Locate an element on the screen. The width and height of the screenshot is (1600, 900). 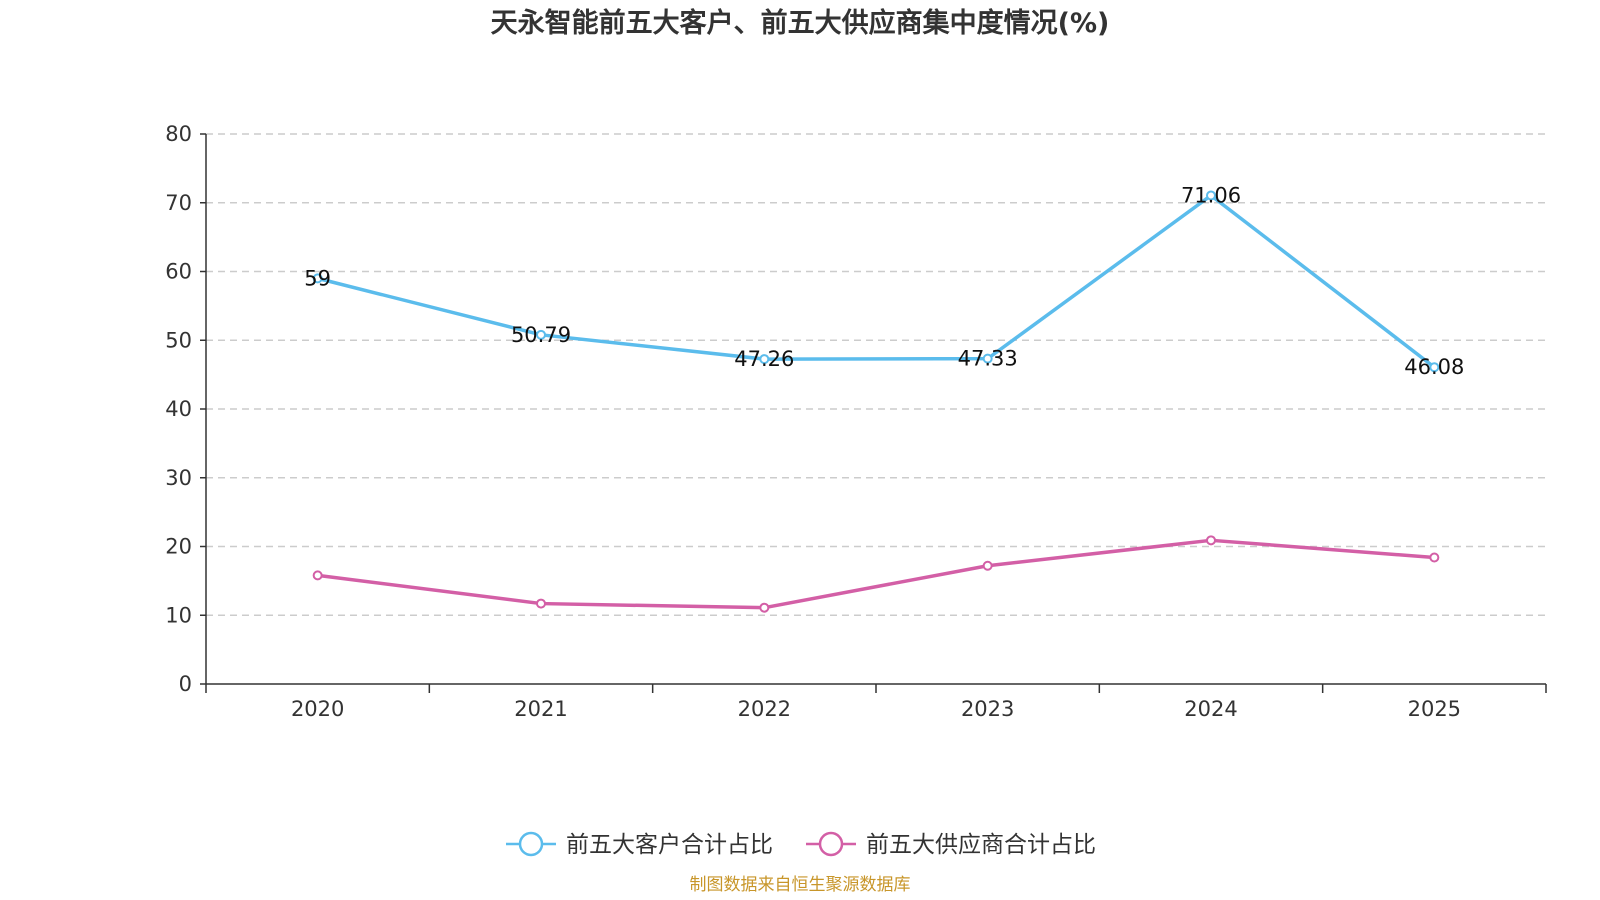
data-label: 47.33 is located at coordinates (988, 359).